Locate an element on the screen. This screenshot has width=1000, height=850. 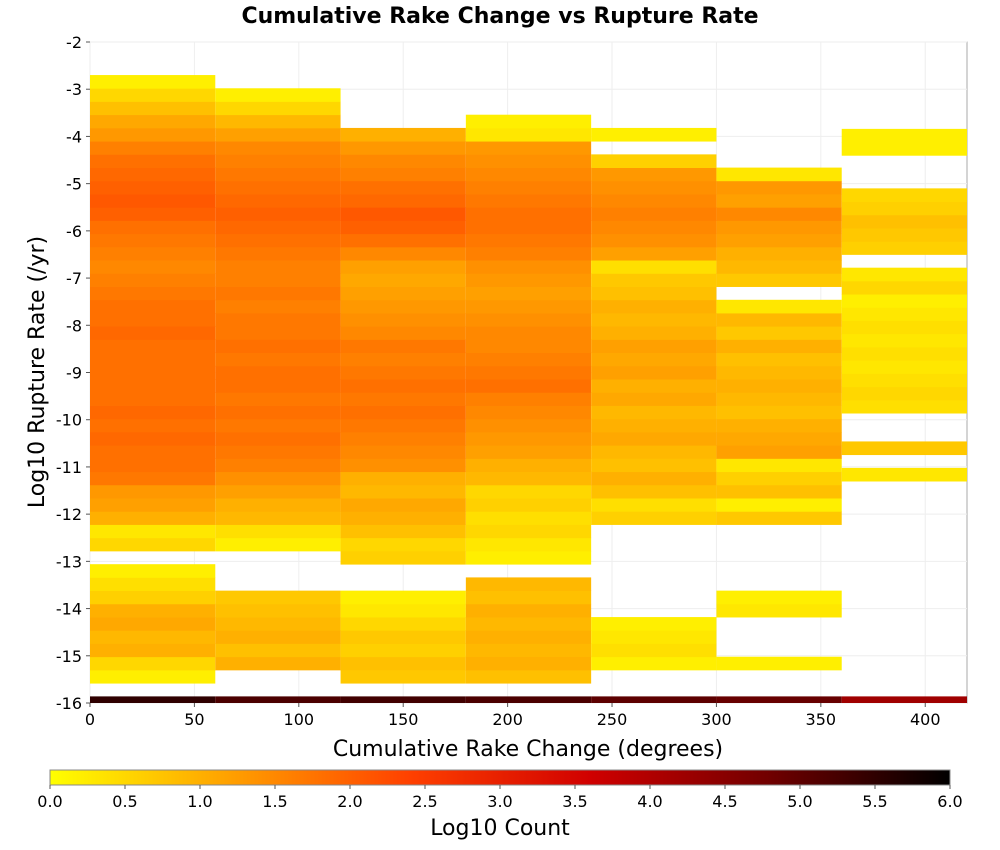
y-tick-label: -8 is located at coordinates (74, 325).